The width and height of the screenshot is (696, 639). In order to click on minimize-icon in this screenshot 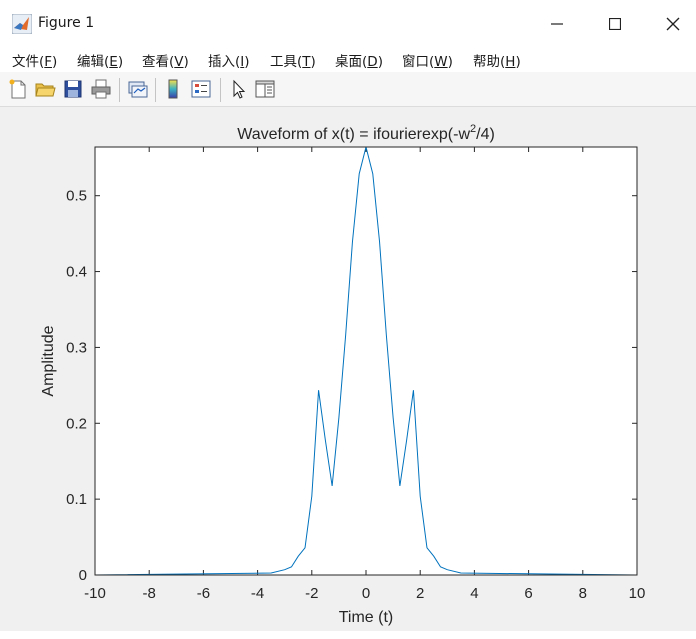, I will do `click(557, 24)`.